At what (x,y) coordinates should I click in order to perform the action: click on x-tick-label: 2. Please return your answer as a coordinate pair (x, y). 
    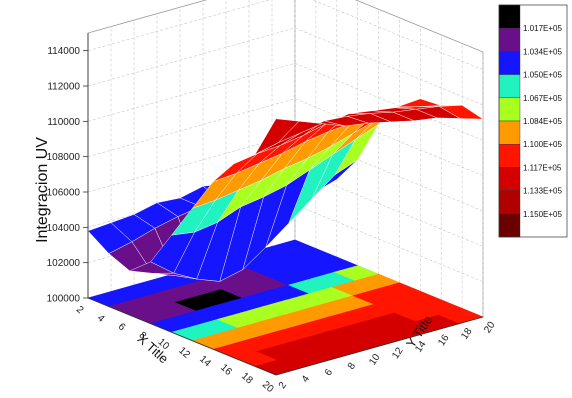
    Looking at the image, I should click on (80, 310).